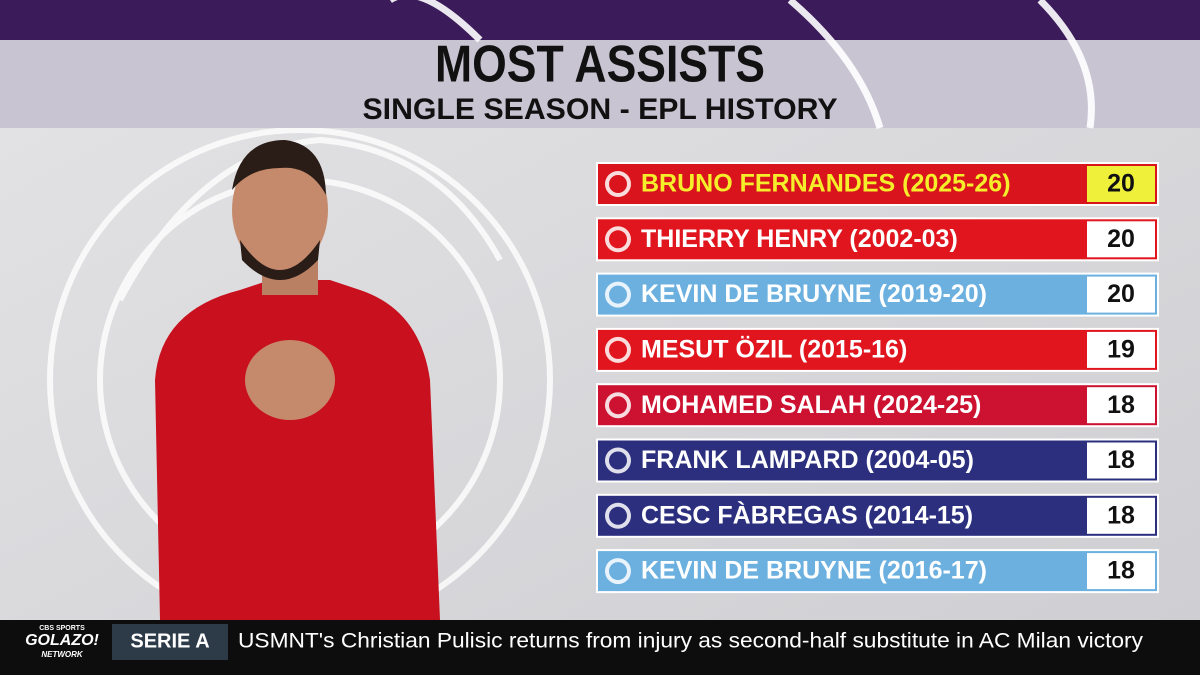 The image size is (1200, 680). Describe the element at coordinates (807, 514) in the screenshot. I see `player-name: CESC FÀBREGAS (2014-15)` at that location.